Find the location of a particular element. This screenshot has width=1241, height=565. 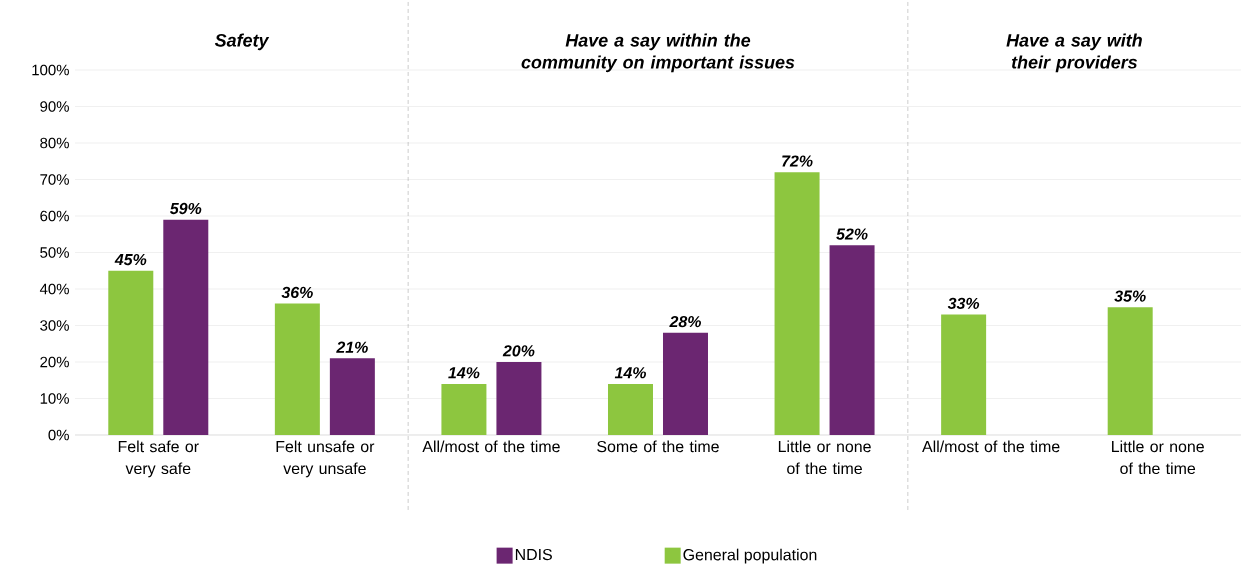

y-tick-label: 50% is located at coordinates (54, 252).